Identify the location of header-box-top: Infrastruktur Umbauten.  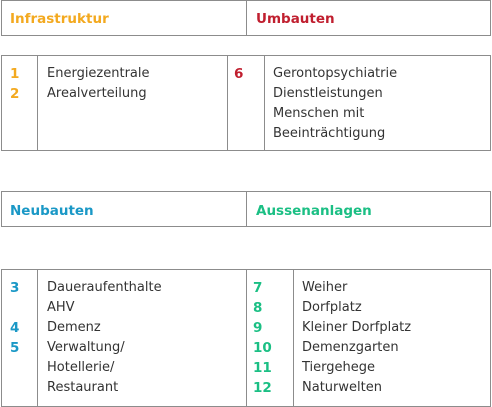
(246, 18).